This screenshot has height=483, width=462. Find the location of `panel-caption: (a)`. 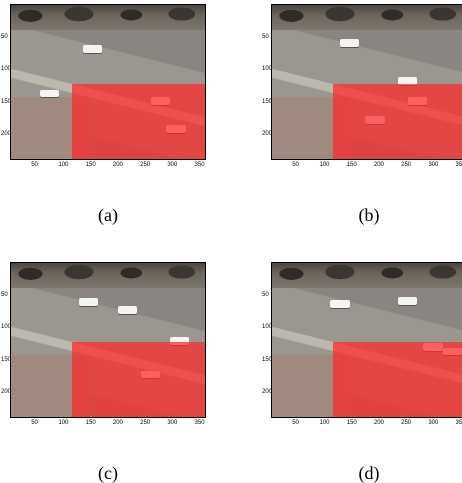

panel-caption: (a) is located at coordinates (108, 215).